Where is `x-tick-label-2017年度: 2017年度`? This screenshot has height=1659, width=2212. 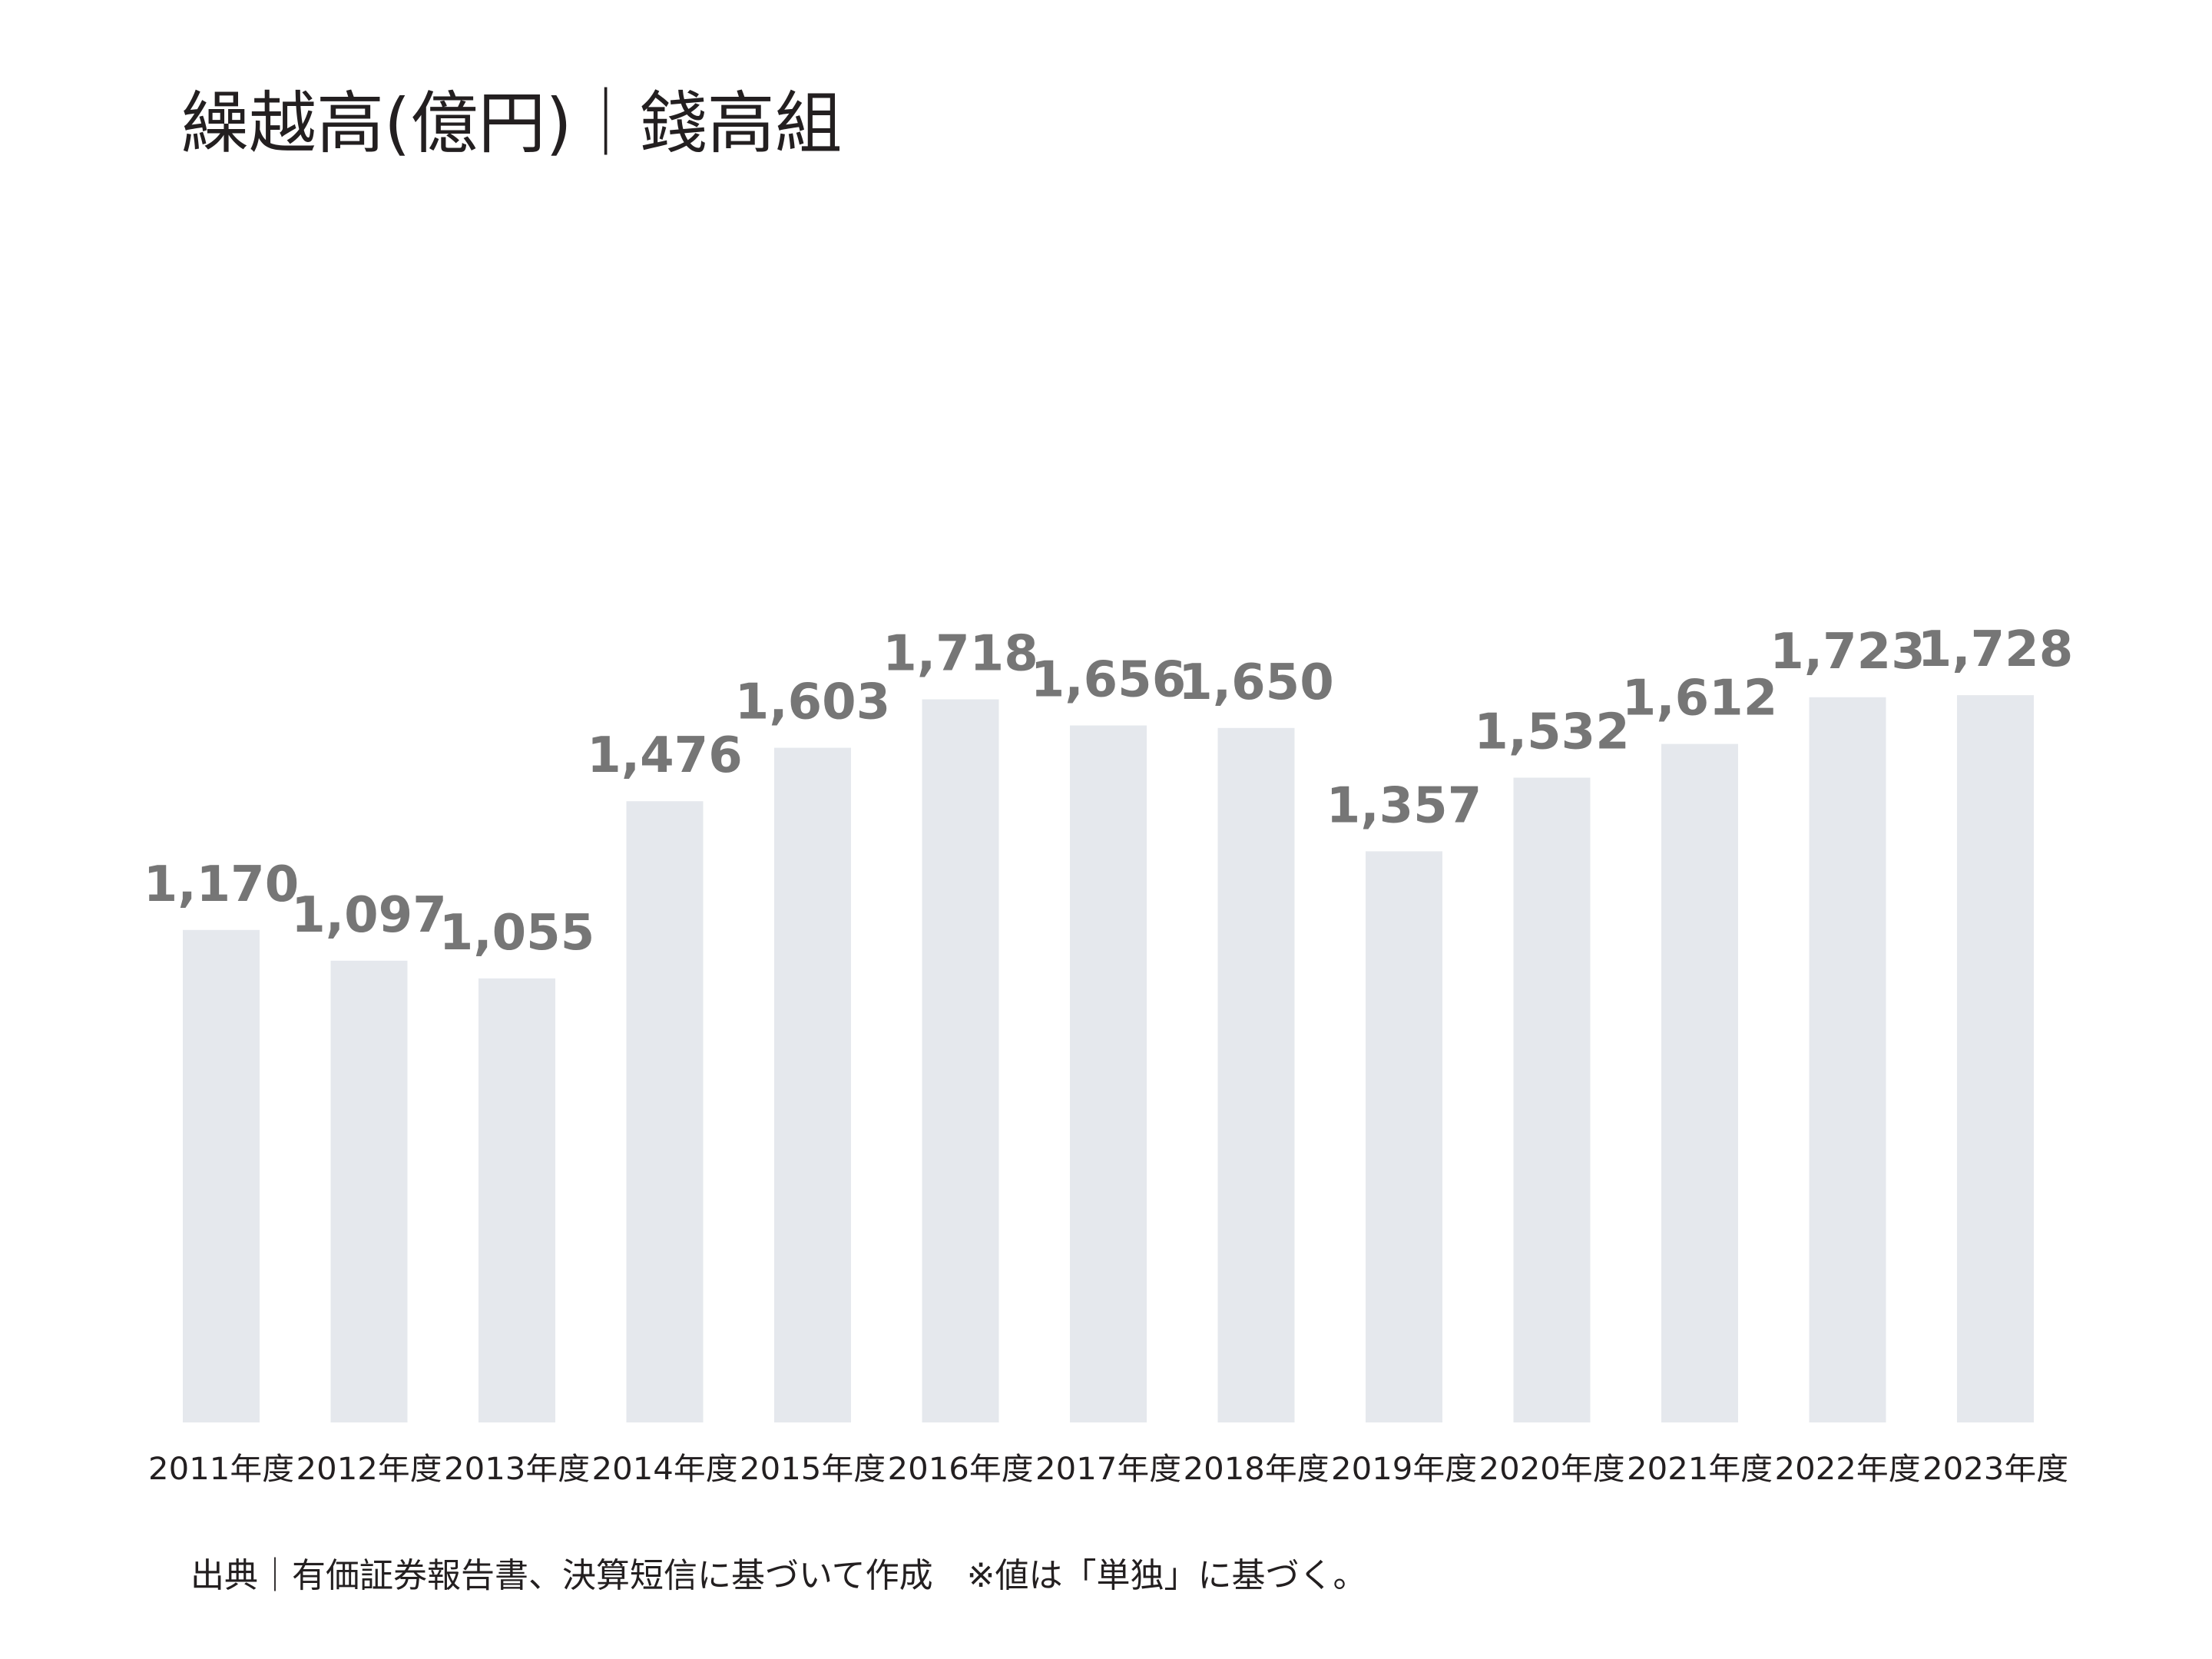
x-tick-label-2017年度: 2017年度 is located at coordinates (1108, 1469).